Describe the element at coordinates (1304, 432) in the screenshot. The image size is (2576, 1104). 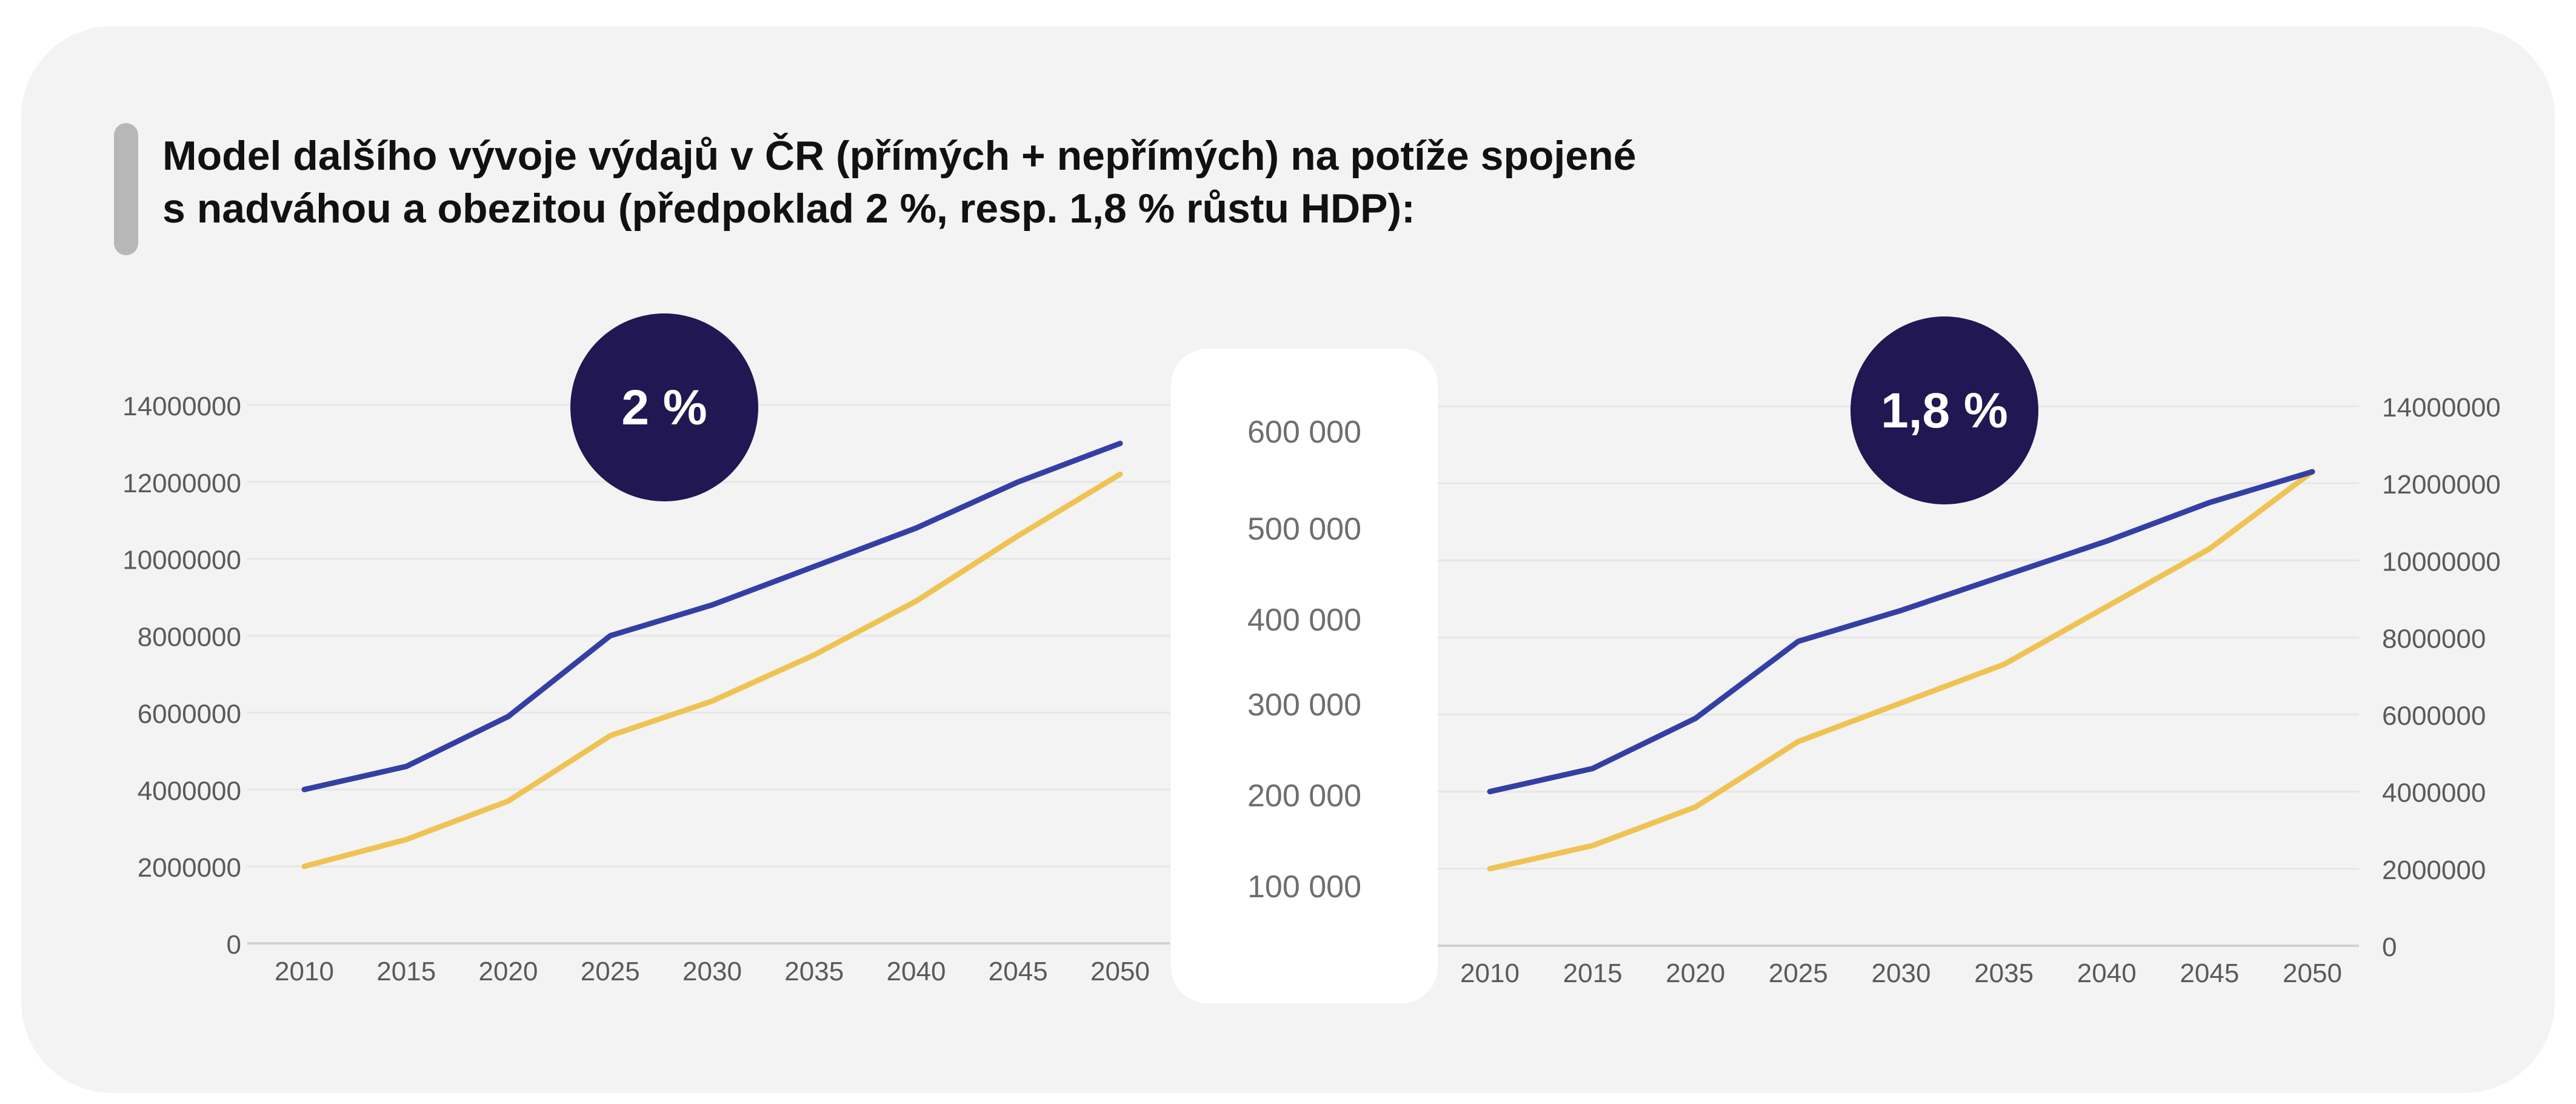
I see `center-scale-label: 600 000` at that location.